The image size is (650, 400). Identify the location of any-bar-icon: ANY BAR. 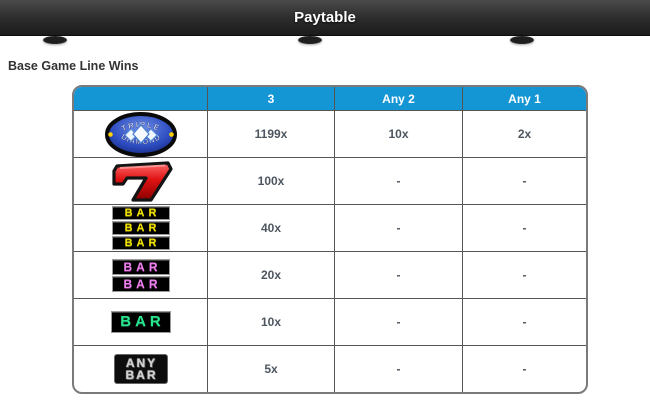
(140, 369).